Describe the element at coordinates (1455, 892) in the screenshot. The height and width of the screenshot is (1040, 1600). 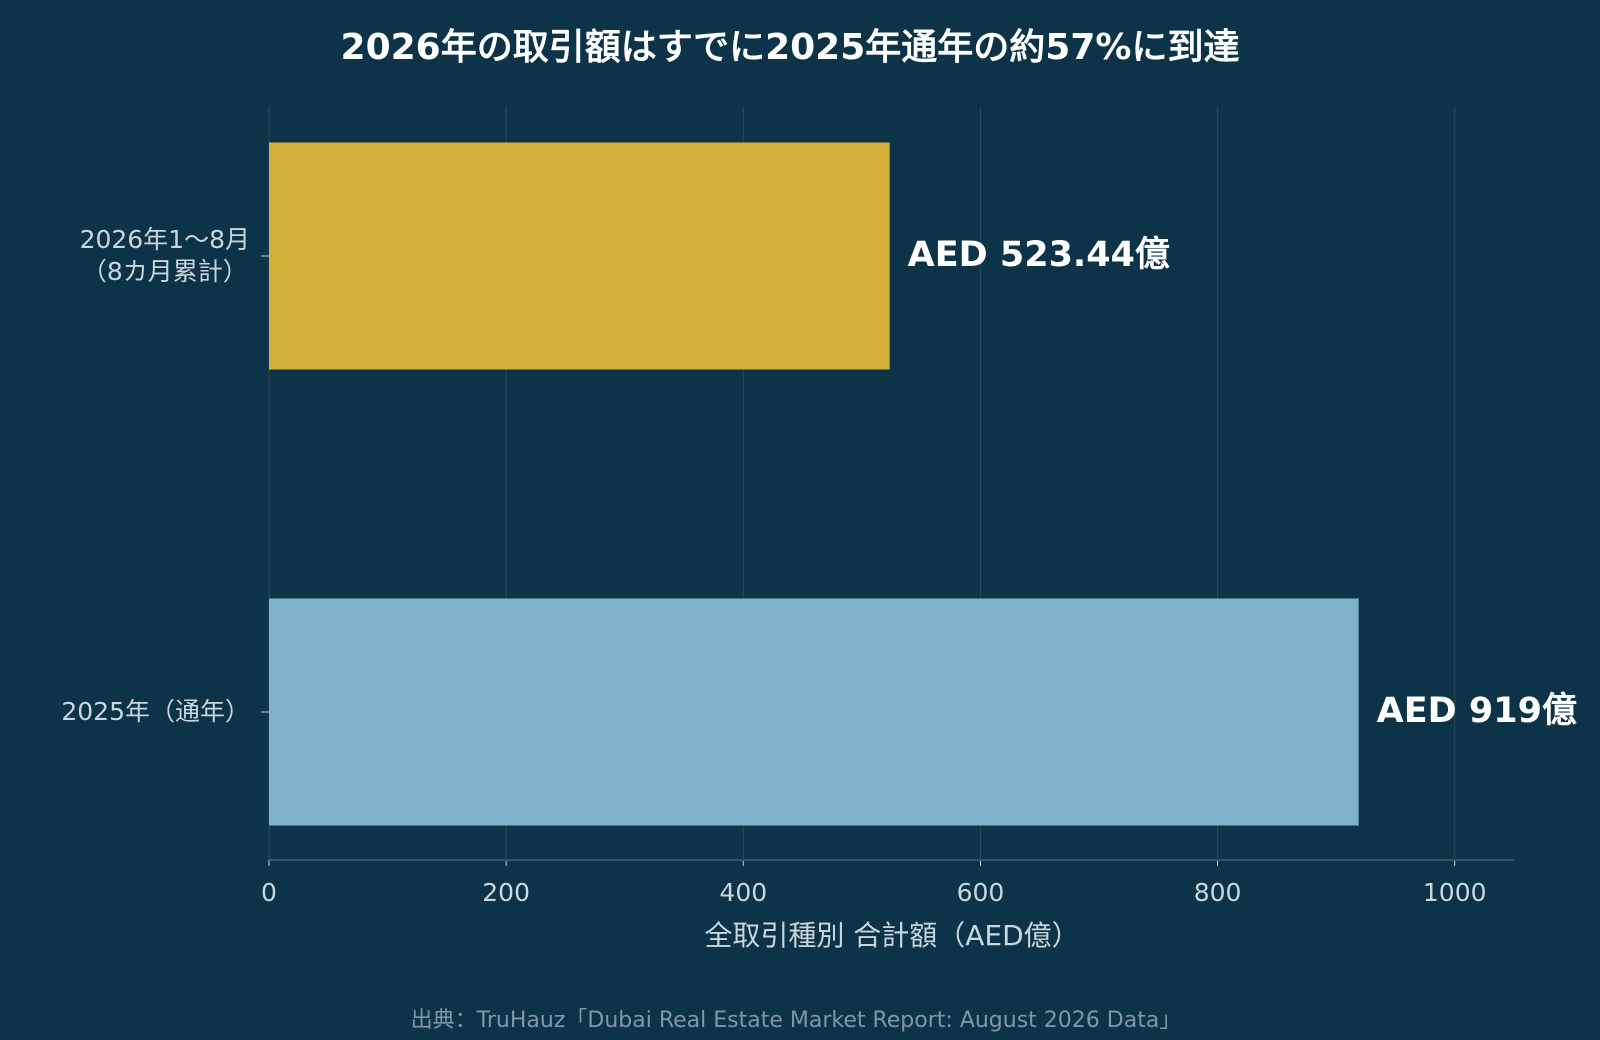
I see `x-tick-label: 1000` at that location.